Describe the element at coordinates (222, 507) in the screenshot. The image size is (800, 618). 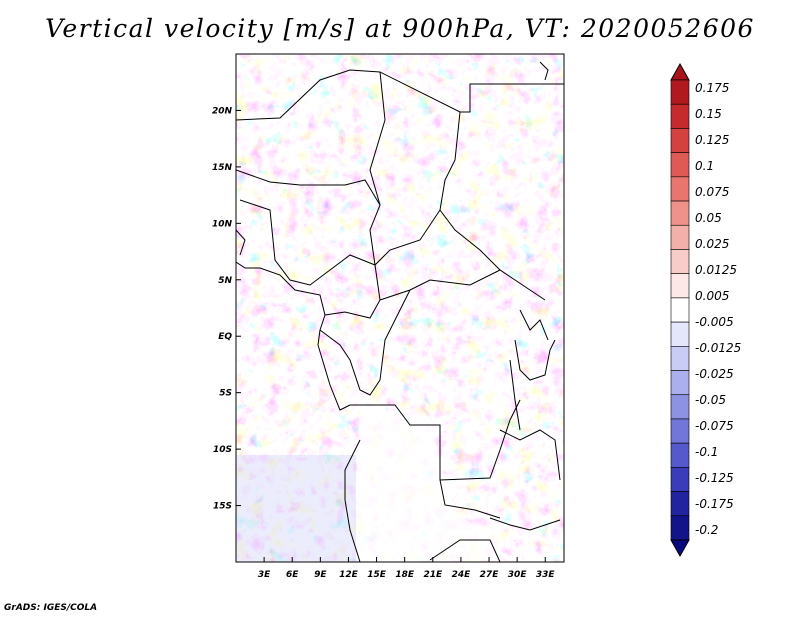
I see `y-tick-label: 15S` at that location.